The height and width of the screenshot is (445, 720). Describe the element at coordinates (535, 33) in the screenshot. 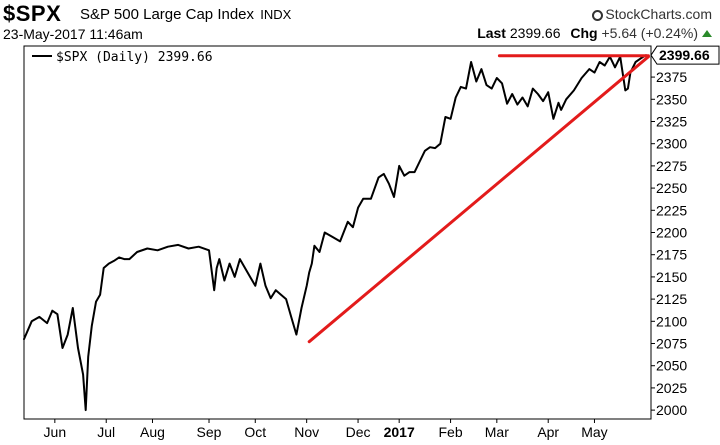

I see `last-value: 2399.66` at that location.